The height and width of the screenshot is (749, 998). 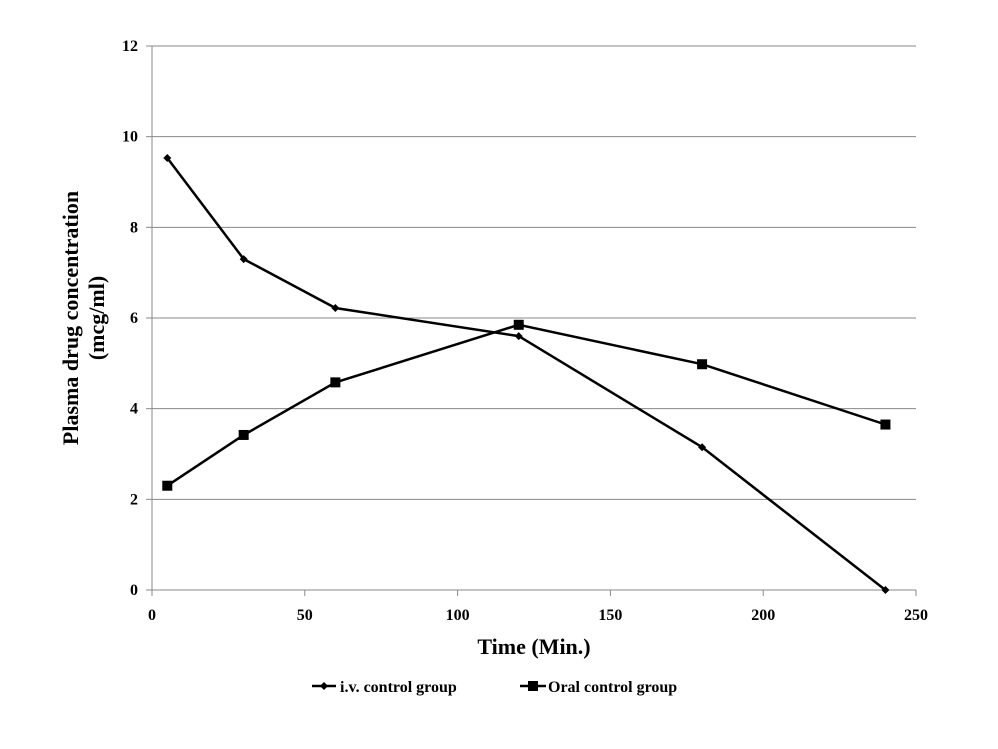 I want to click on y-tick-labels: 0 2 4 6 8 10 12, so click(x=137, y=318).